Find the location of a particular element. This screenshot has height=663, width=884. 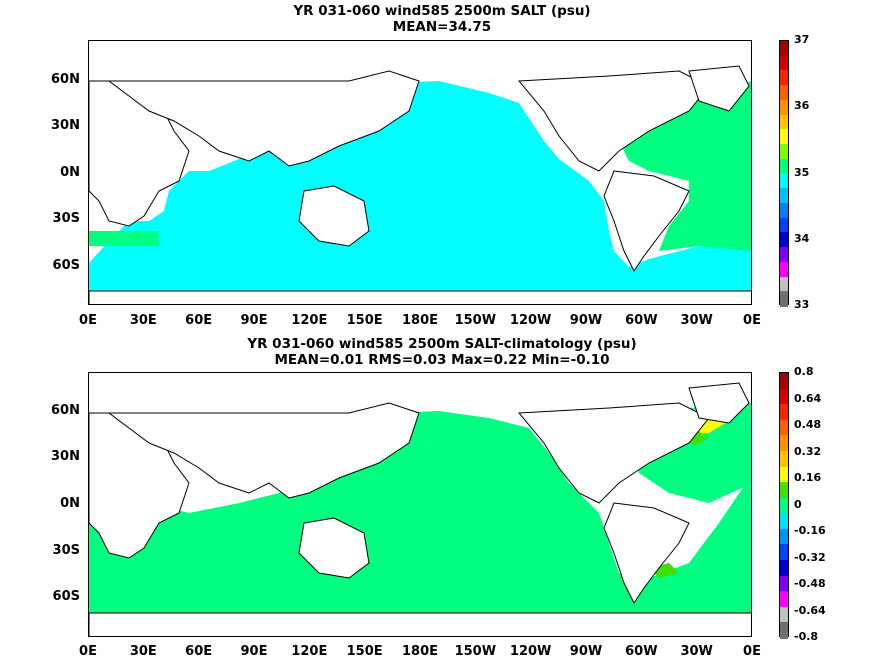

p2-xtick: 90W is located at coordinates (586, 651).